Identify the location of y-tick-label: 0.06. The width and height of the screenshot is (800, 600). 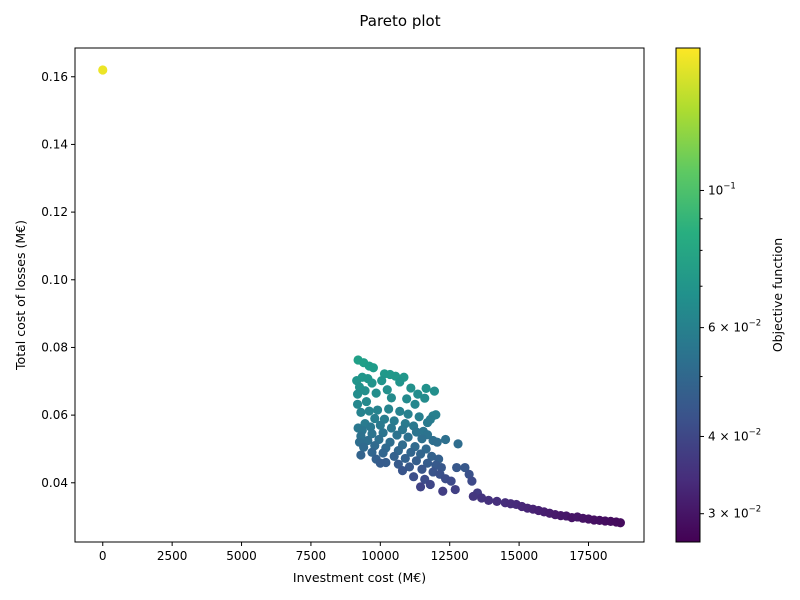
(54, 415).